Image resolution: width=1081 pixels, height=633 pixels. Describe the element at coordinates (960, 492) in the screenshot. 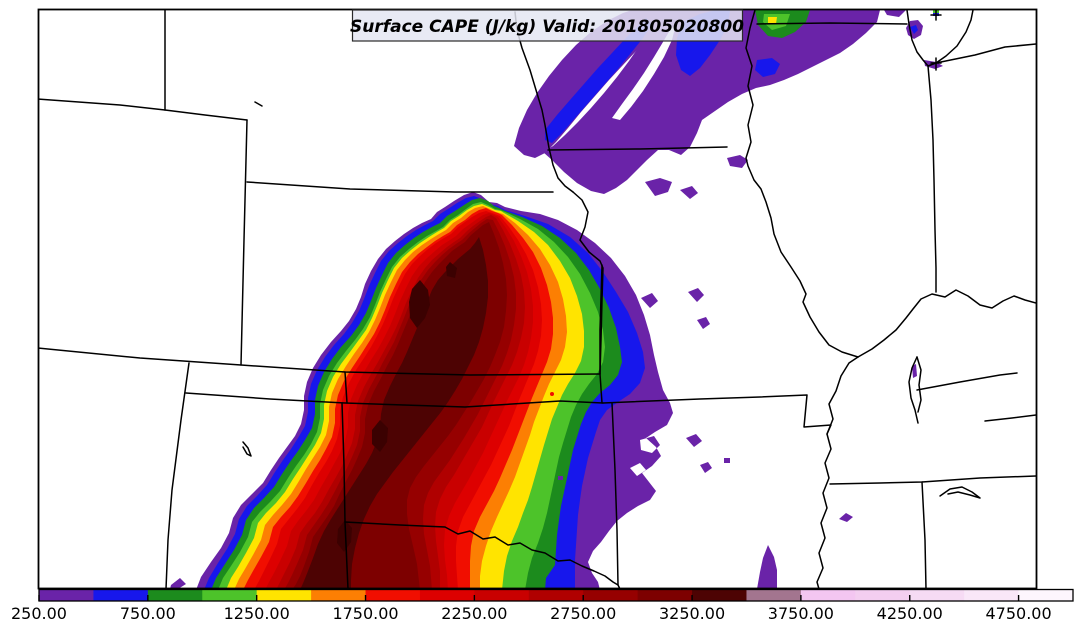

I see `tennessee-river-squiggle` at that location.